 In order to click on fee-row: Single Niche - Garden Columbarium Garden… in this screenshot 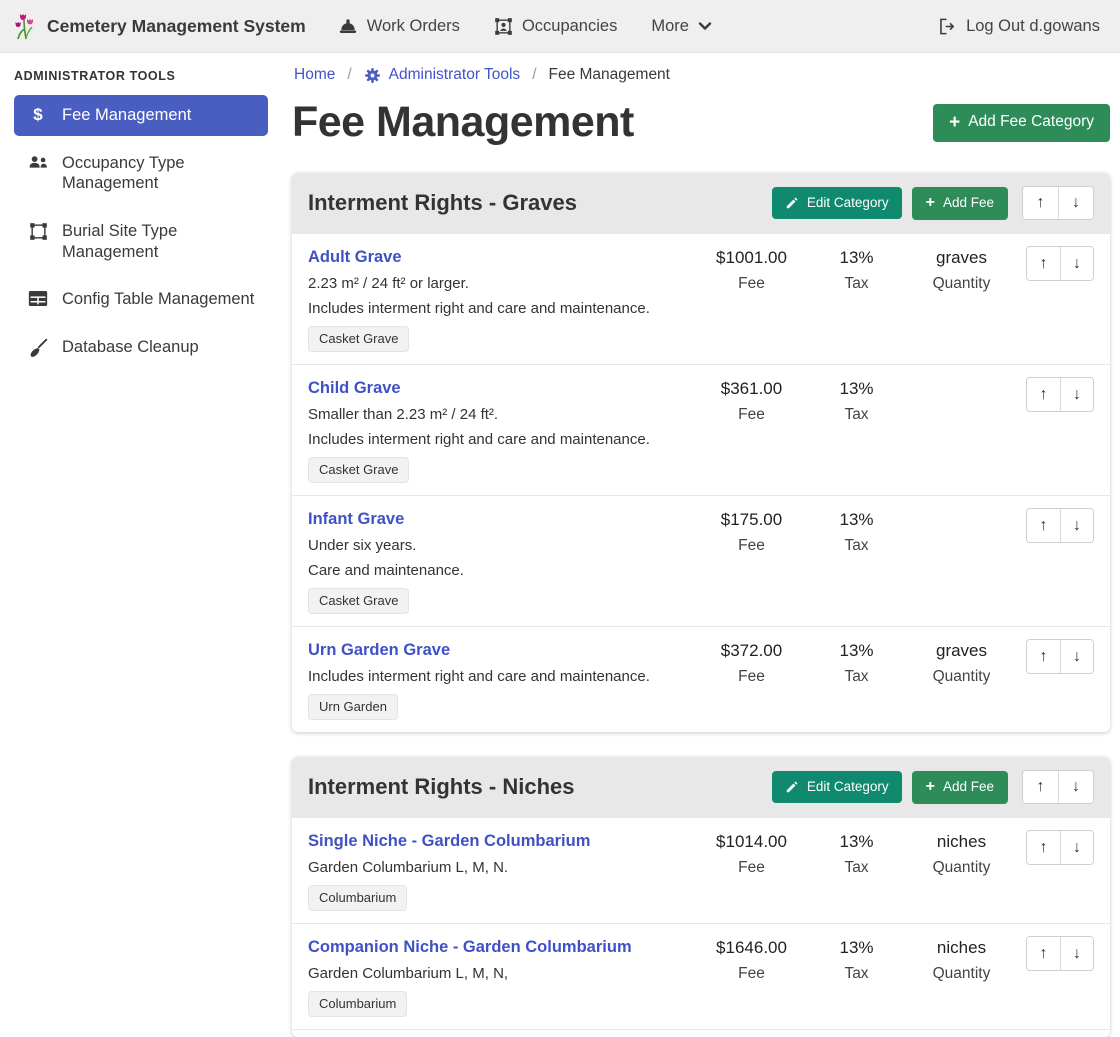, I will do `click(701, 870)`.